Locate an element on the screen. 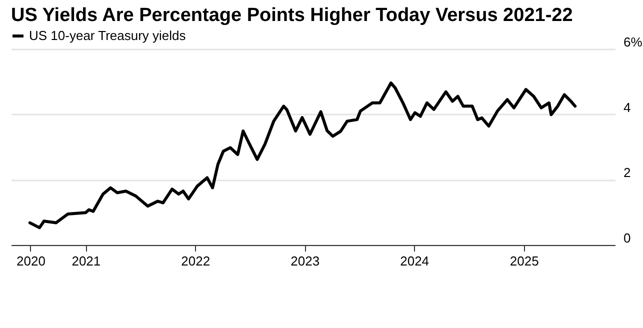  y-tick-label: 0 is located at coordinates (627, 238).